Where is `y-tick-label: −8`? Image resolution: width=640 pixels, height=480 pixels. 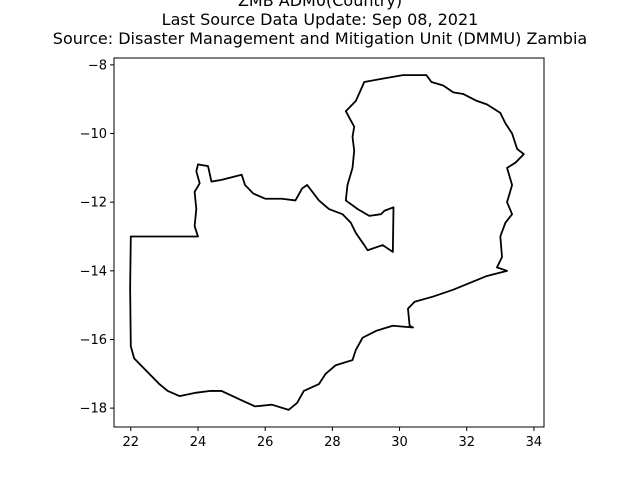
y-tick-label: −8 is located at coordinates (97, 65).